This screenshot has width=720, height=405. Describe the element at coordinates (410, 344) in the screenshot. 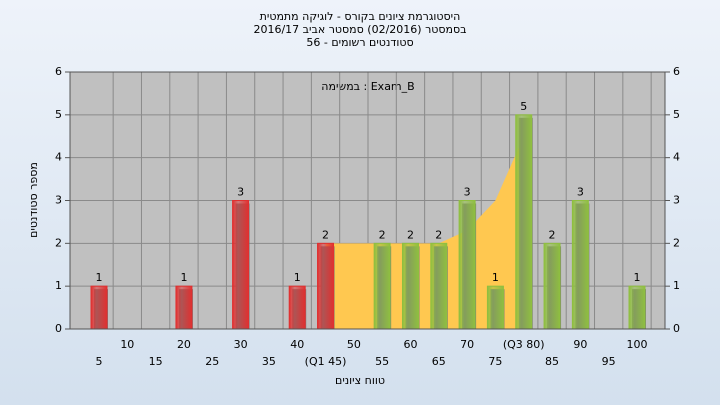

I see `x-tick-label: 60` at that location.